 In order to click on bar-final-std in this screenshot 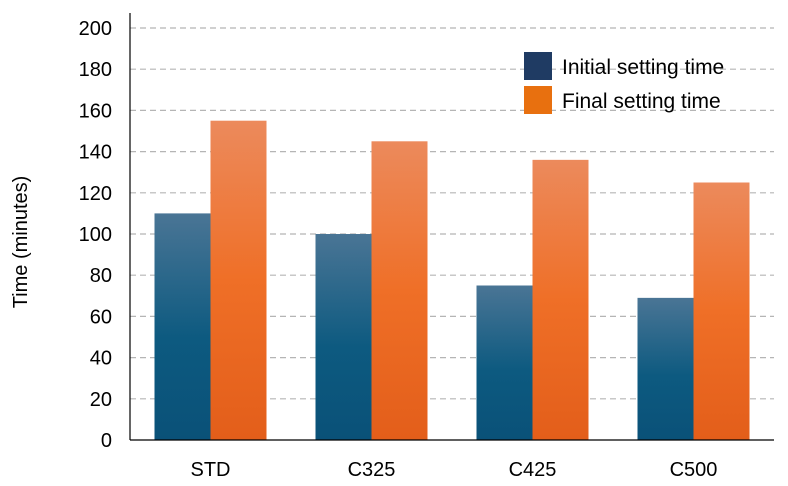, I will do `click(238, 280)`.